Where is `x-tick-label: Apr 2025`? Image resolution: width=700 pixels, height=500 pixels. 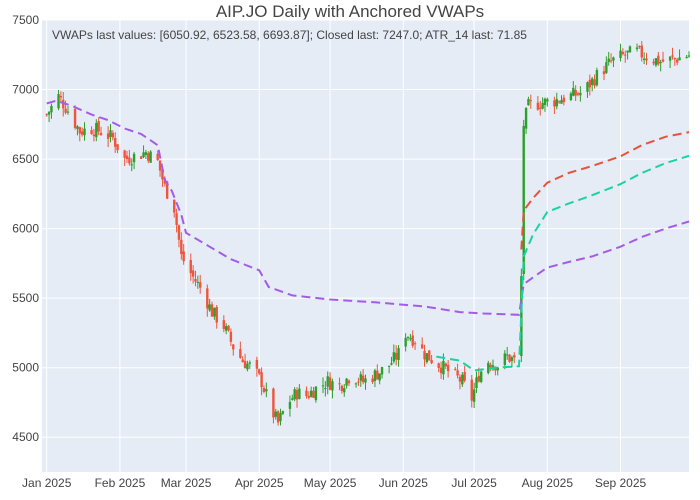
x-tick-label: Apr 2025 is located at coordinates (259, 483).